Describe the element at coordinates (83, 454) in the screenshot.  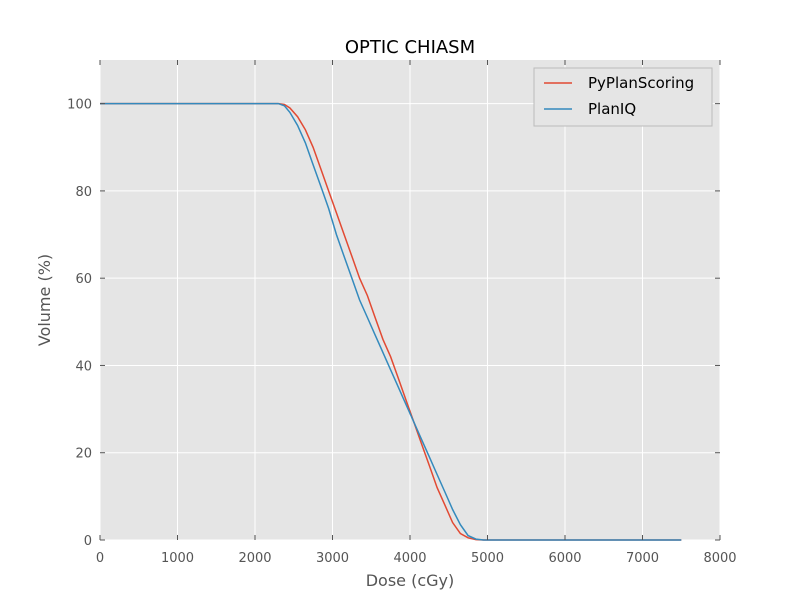
I see `y-tick-label: 20` at that location.